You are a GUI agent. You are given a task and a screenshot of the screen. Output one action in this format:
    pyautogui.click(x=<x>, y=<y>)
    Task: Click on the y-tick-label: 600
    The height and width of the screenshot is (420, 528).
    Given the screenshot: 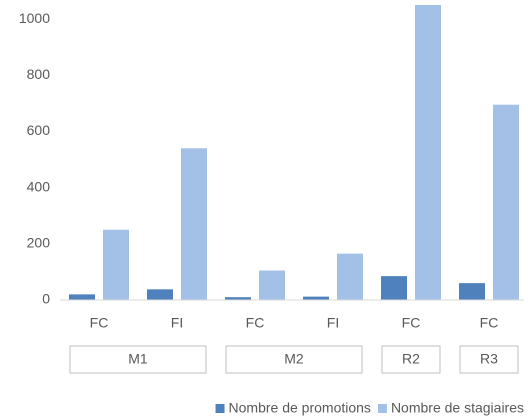 What is the action you would take?
    pyautogui.click(x=39, y=130)
    